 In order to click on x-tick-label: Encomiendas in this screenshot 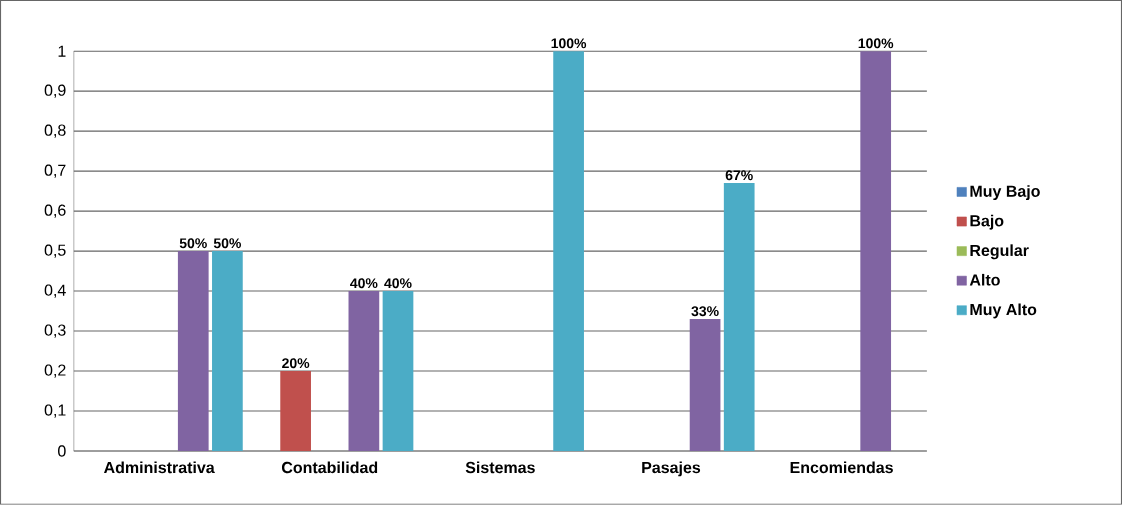, I will do `click(841, 467)`.